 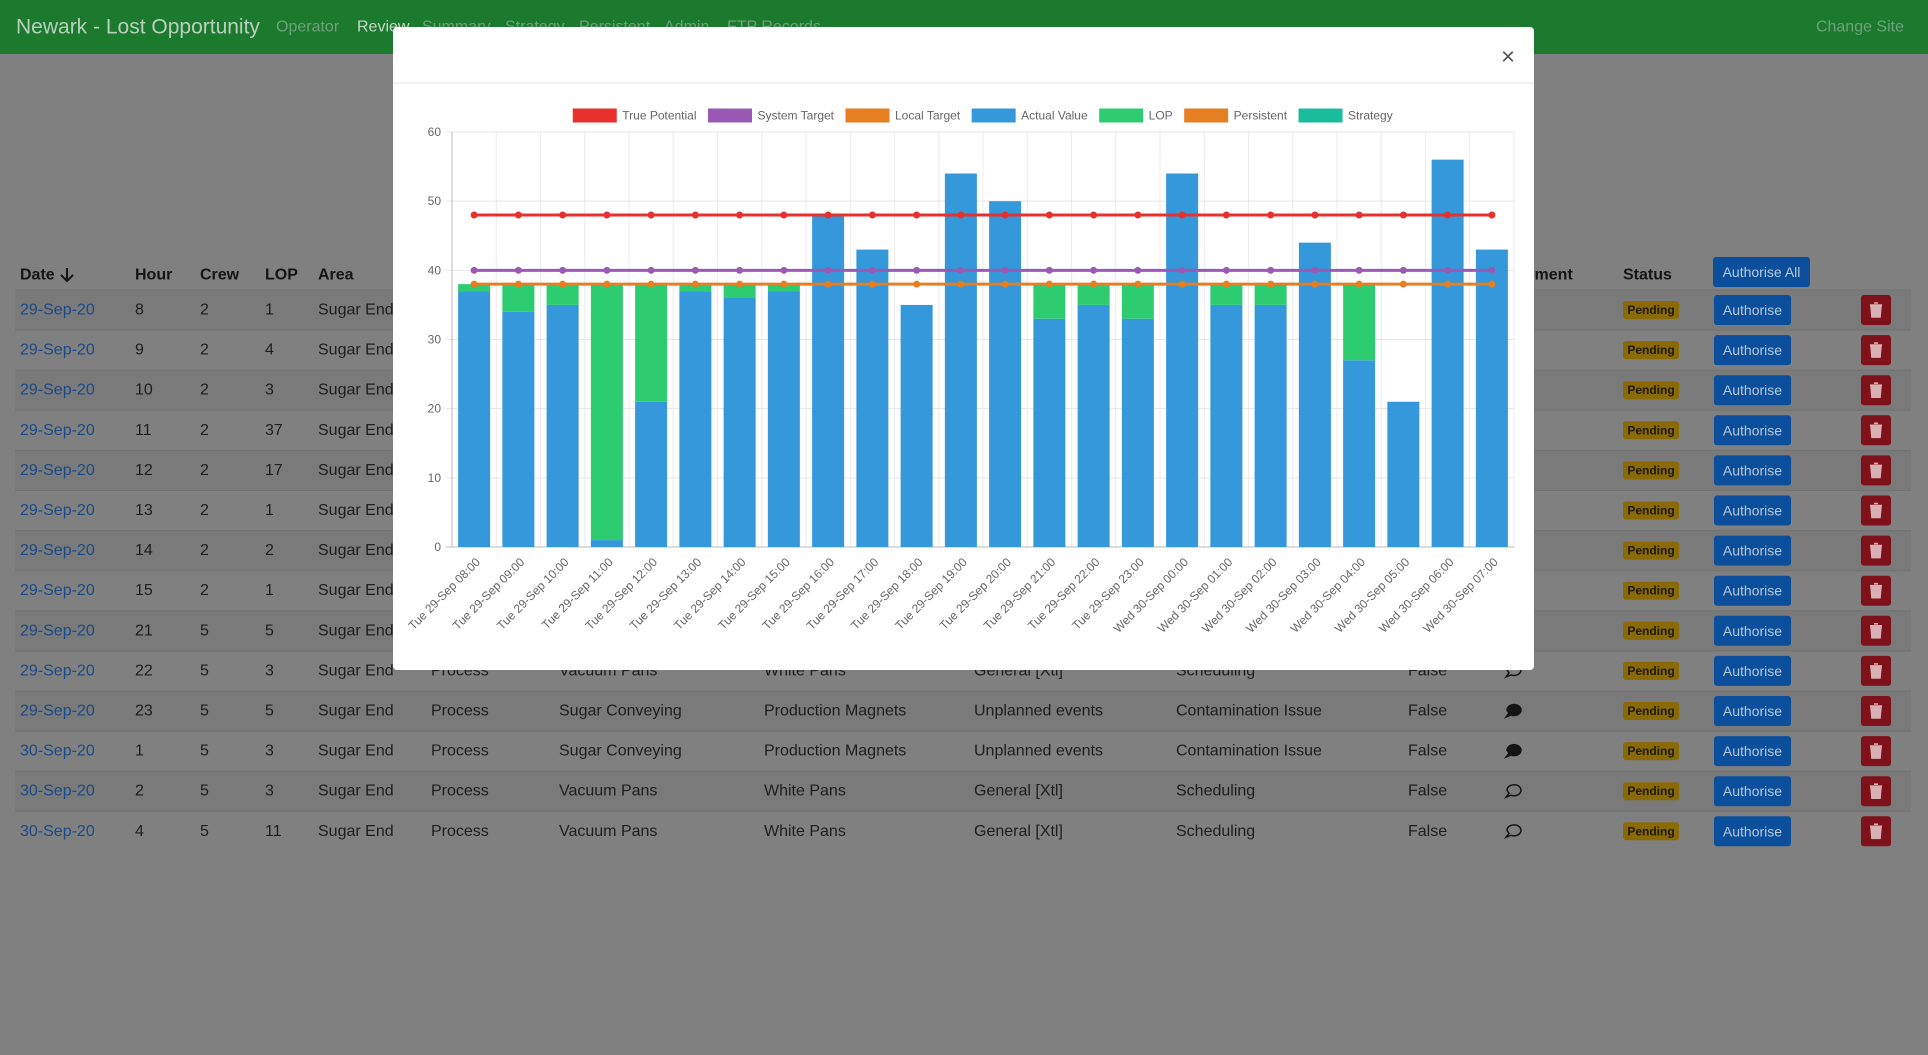 What do you see at coordinates (928, 116) in the screenshot?
I see `legend-label: Local Target` at bounding box center [928, 116].